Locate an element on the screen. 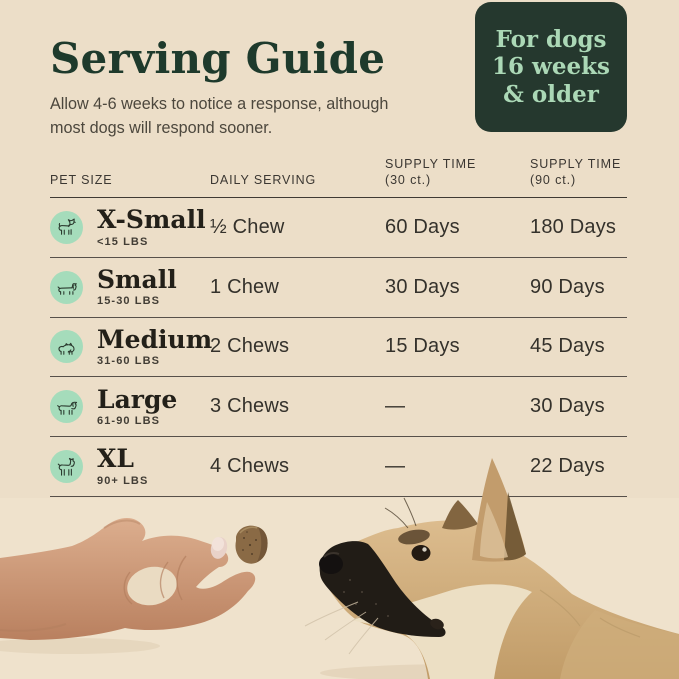  daily-serving-value: 1 Chew is located at coordinates (245, 286).